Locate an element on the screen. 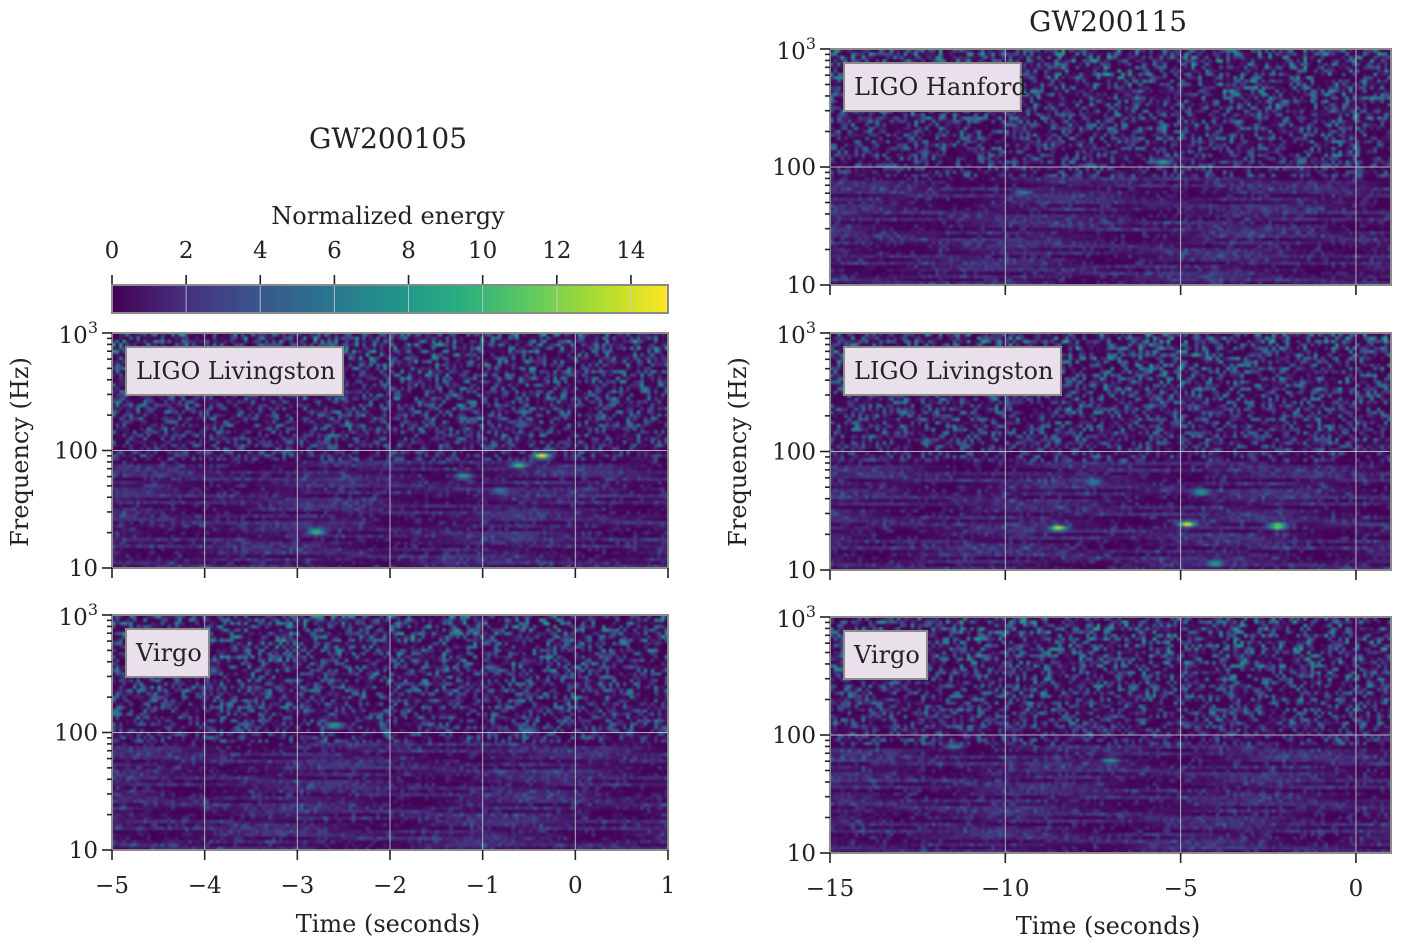 The height and width of the screenshot is (944, 1406). left-xlabel: Time (seconds) is located at coordinates (388, 924).